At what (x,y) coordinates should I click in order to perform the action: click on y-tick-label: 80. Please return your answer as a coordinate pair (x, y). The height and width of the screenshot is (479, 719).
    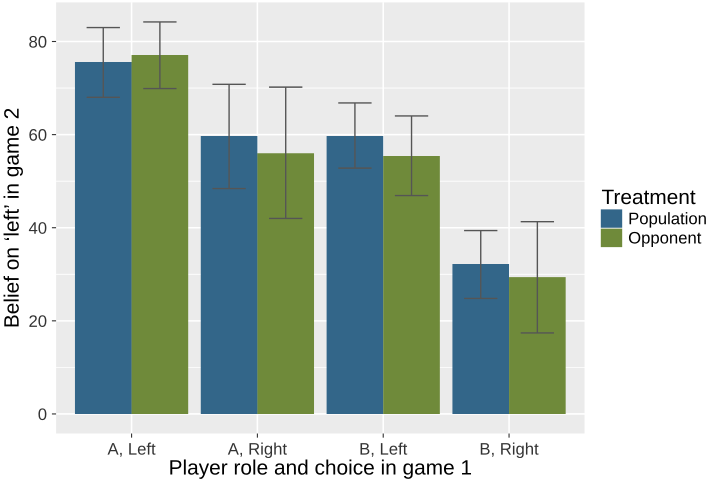
    Looking at the image, I should click on (37, 42).